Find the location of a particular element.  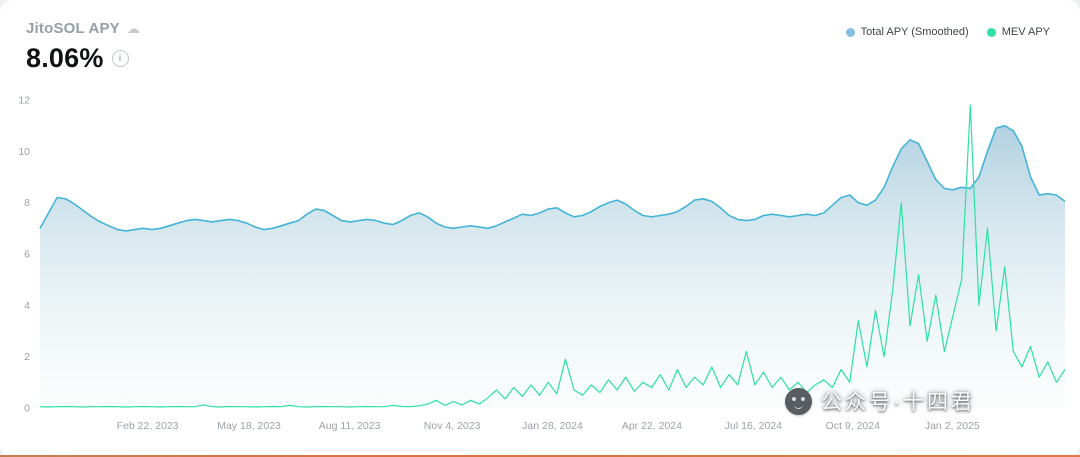

x-tick-label: Jul 16, 2024 is located at coordinates (753, 426).